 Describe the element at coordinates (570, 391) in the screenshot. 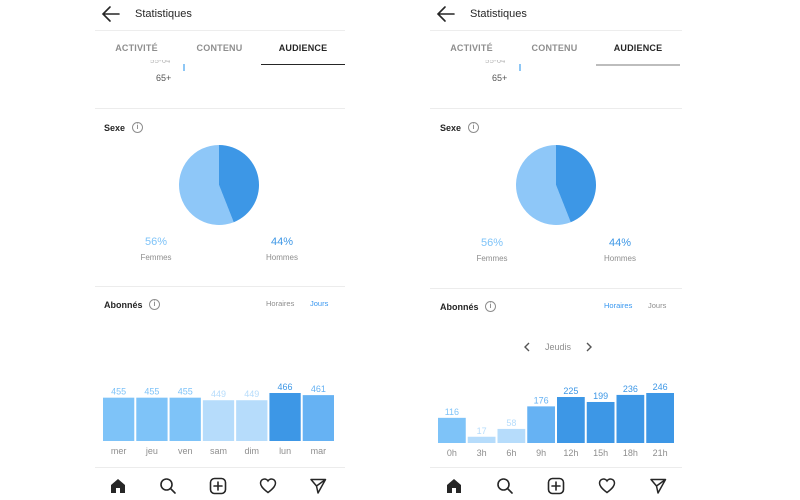

I see `value-label-12h: 225` at that location.